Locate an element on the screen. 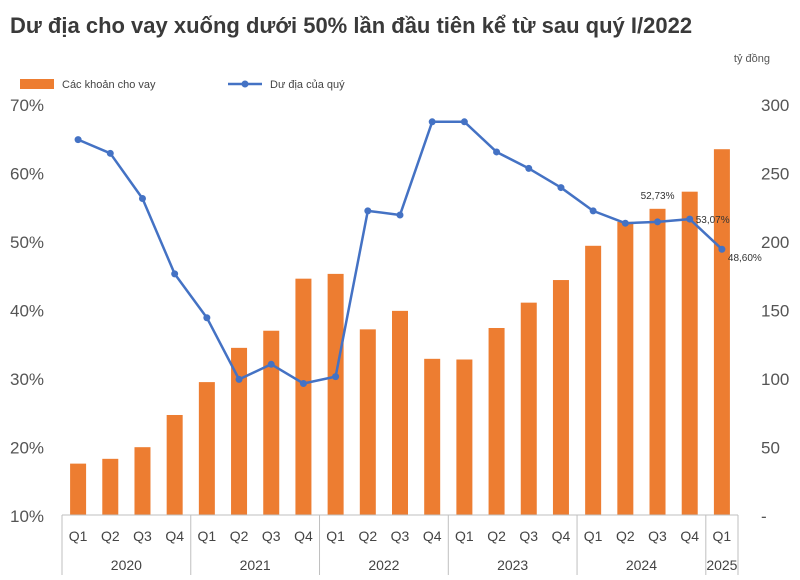 This screenshot has width=800, height=580. left-axis-tick: 40% is located at coordinates (27, 311).